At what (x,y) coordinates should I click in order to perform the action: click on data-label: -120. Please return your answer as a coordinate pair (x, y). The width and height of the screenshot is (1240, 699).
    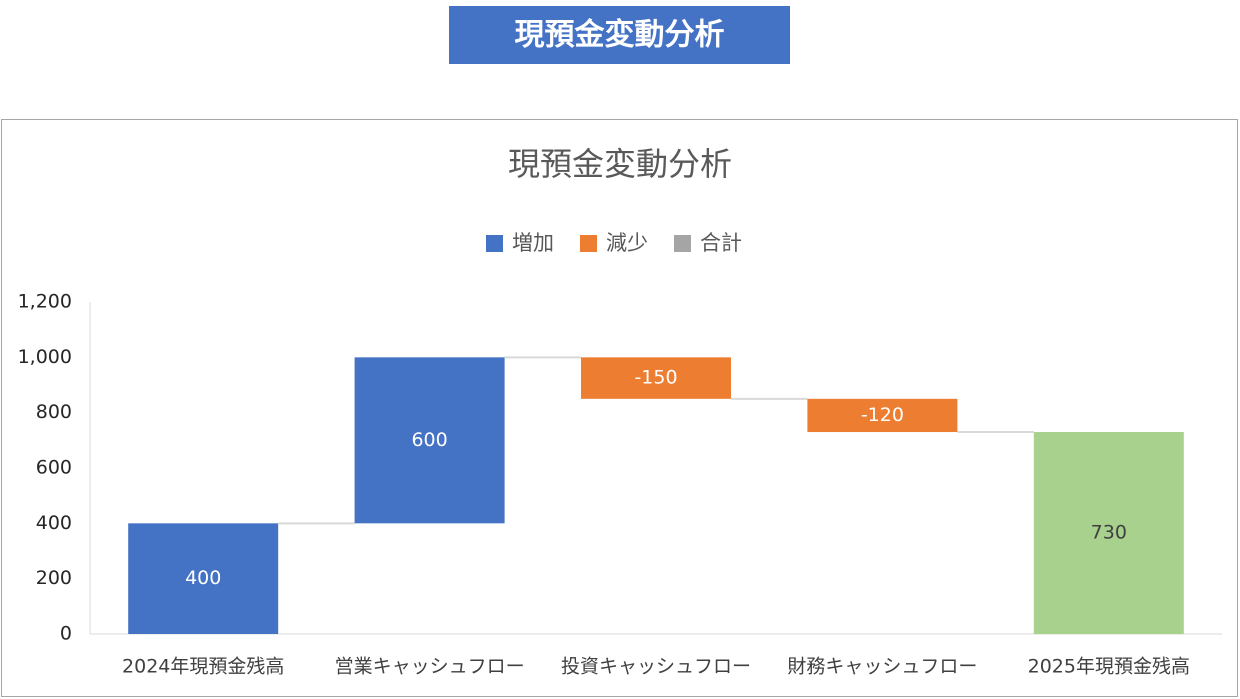
    Looking at the image, I should click on (882, 415).